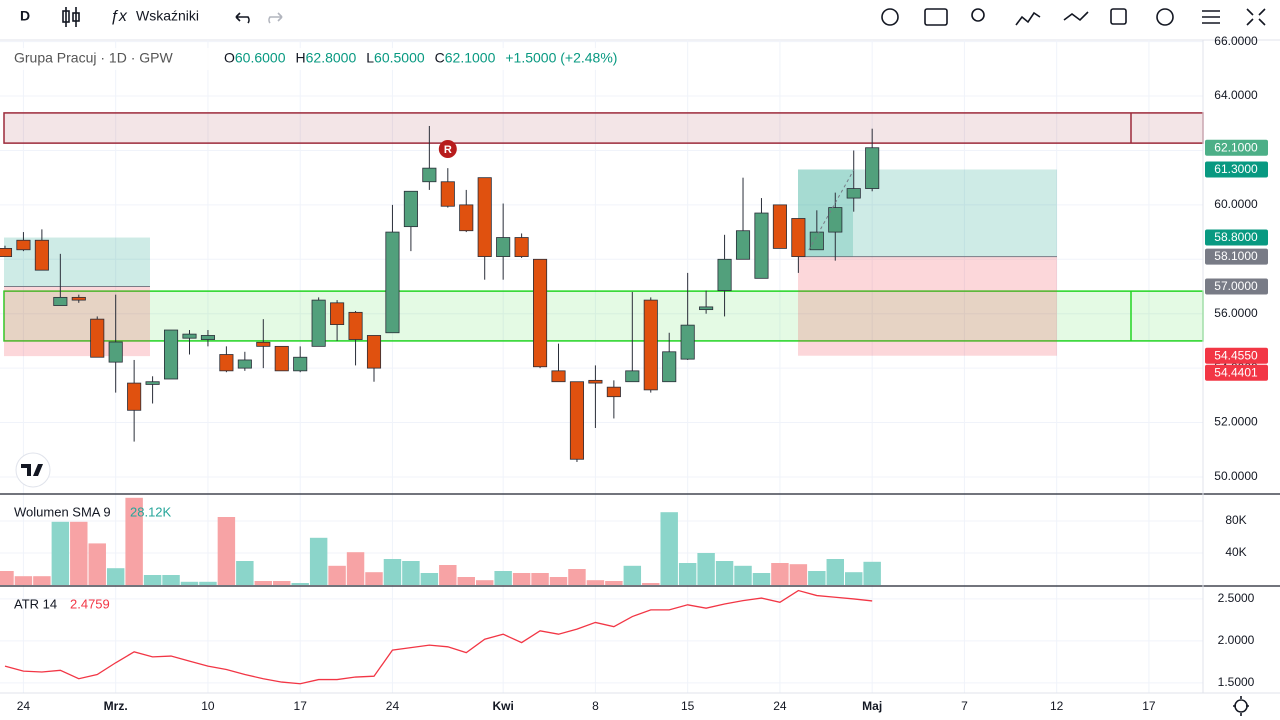 This screenshot has width=1280, height=720. What do you see at coordinates (25, 16) in the screenshot?
I see `interval-button: D` at bounding box center [25, 16].